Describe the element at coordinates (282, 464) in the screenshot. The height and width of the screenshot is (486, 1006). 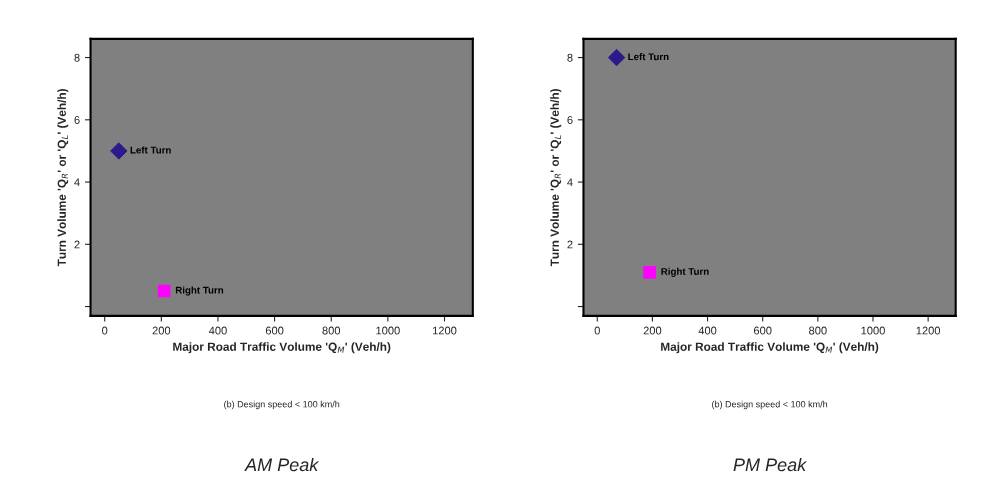
I see `text: AM Peak` at that location.